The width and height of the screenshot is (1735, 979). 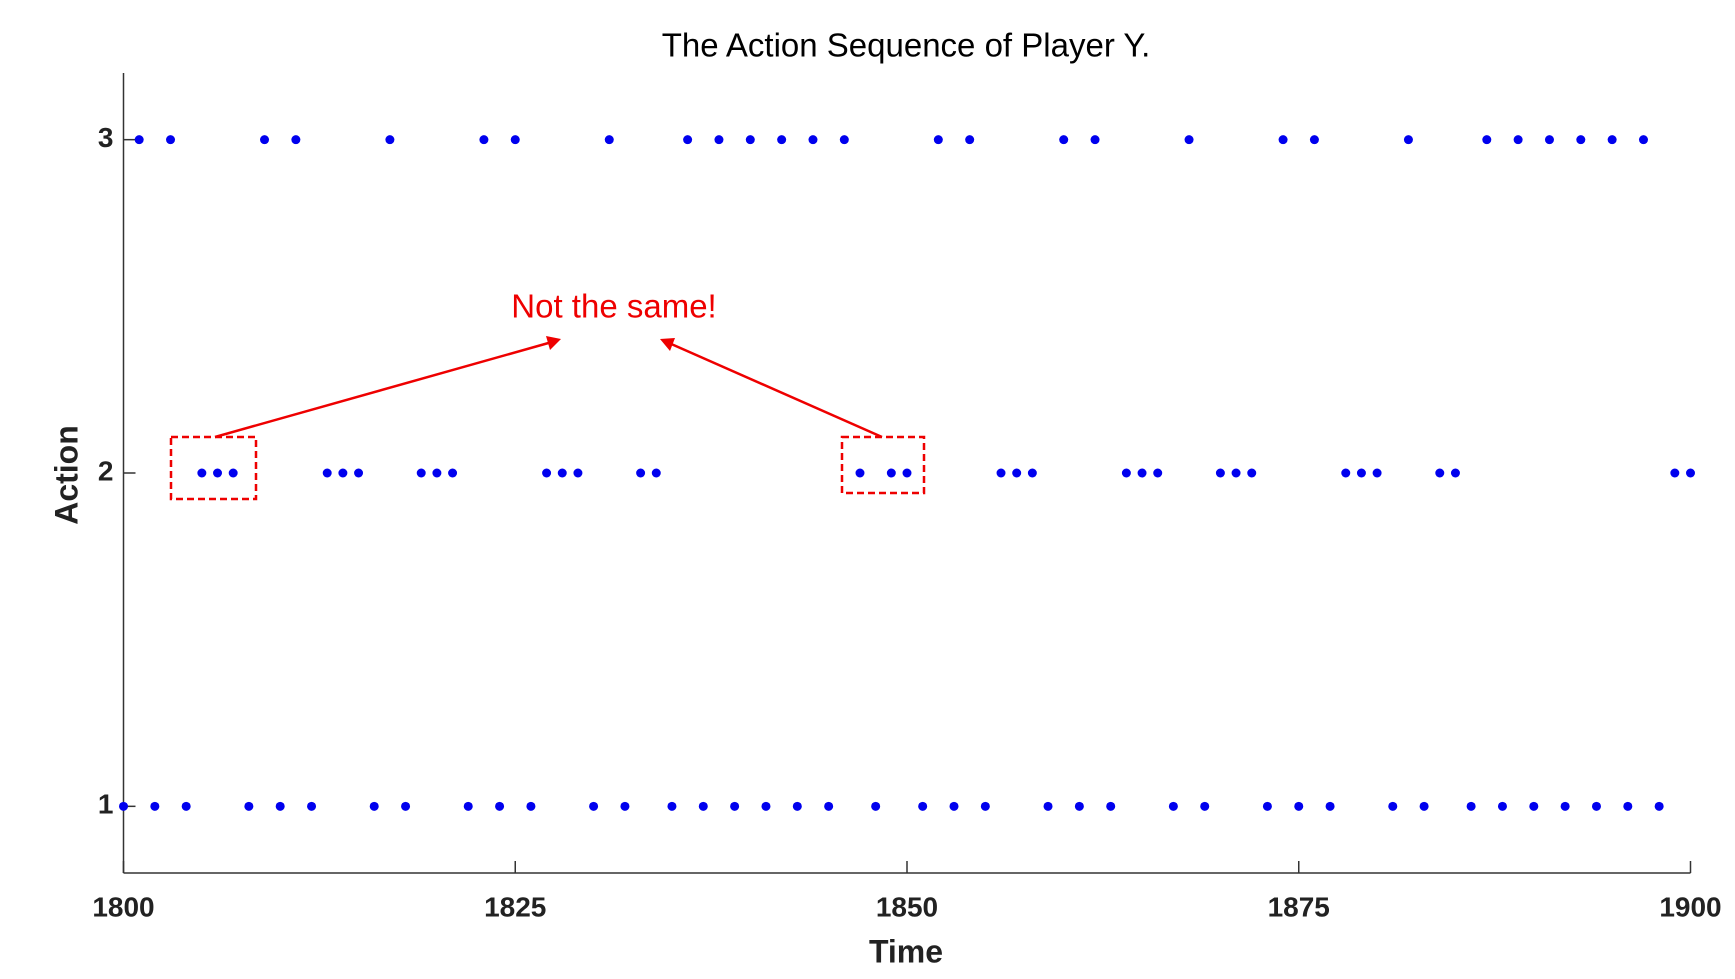 I want to click on y-tick-label: 1, so click(x=106, y=804).